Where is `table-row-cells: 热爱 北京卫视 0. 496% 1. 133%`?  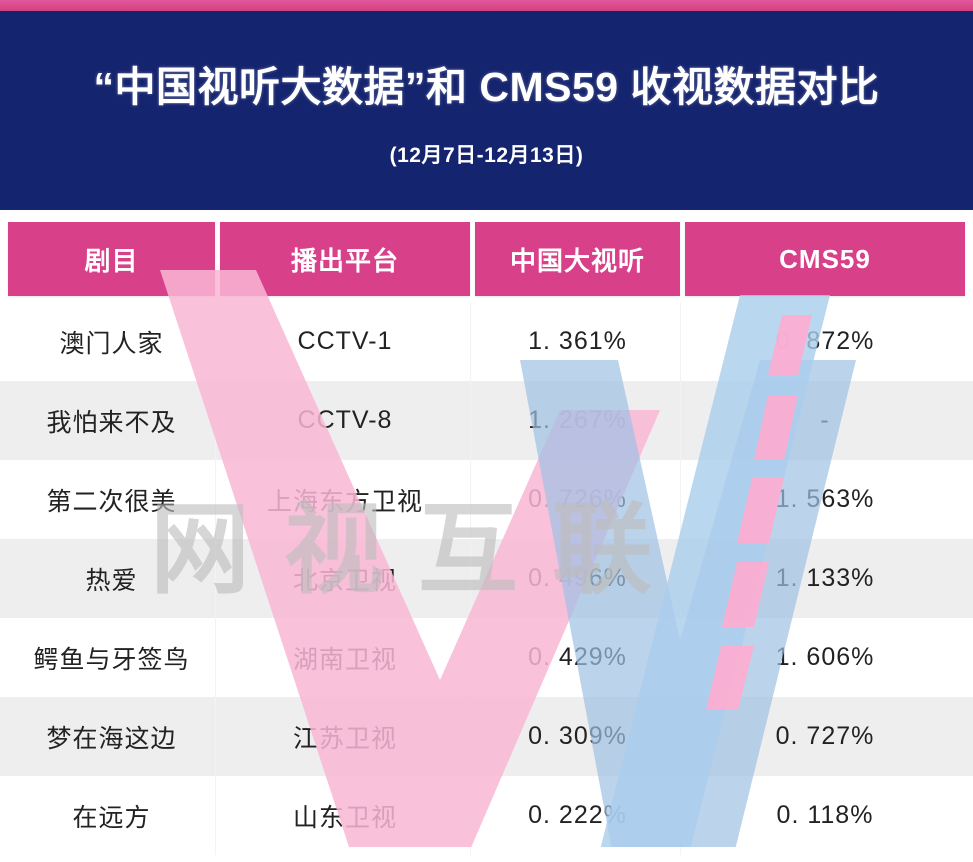 table-row-cells: 热爱 北京卫视 0. 496% 1. 133% is located at coordinates (486, 578).